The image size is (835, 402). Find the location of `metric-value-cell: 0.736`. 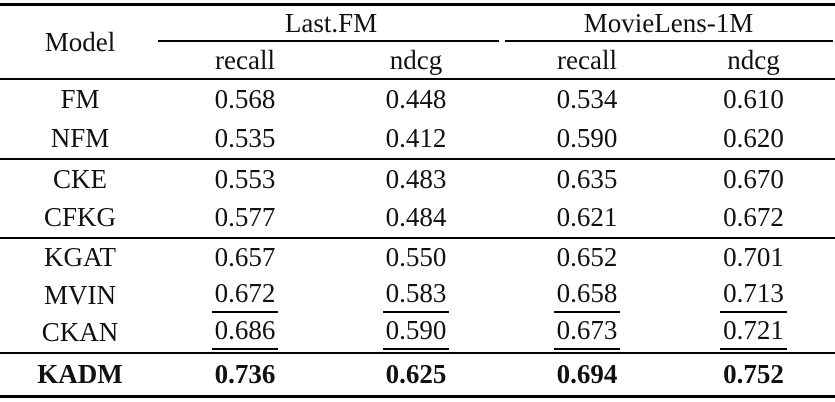

metric-value-cell: 0.736 is located at coordinates (245, 374).